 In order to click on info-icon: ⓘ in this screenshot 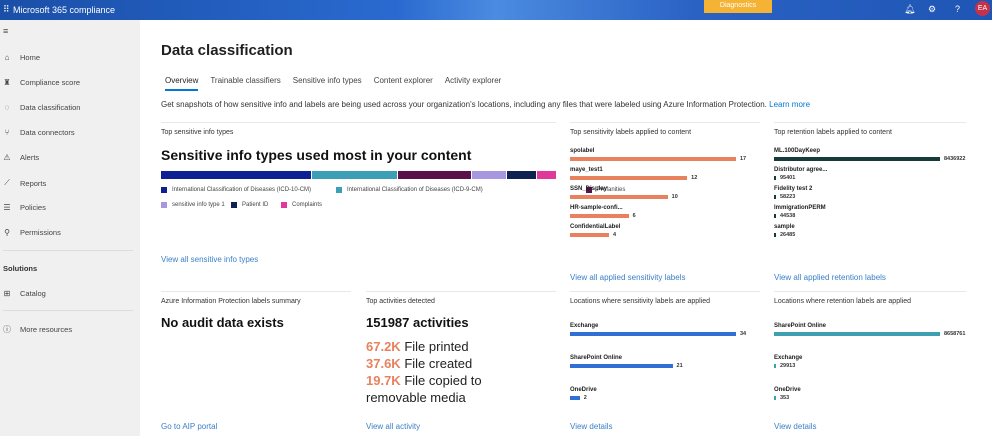, I will do `click(7, 329)`.